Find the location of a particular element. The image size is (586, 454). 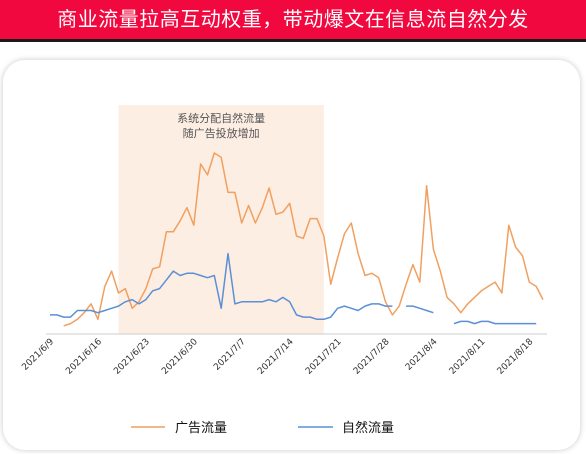

x-tick-label: 2021/7/14 is located at coordinates (276, 357).